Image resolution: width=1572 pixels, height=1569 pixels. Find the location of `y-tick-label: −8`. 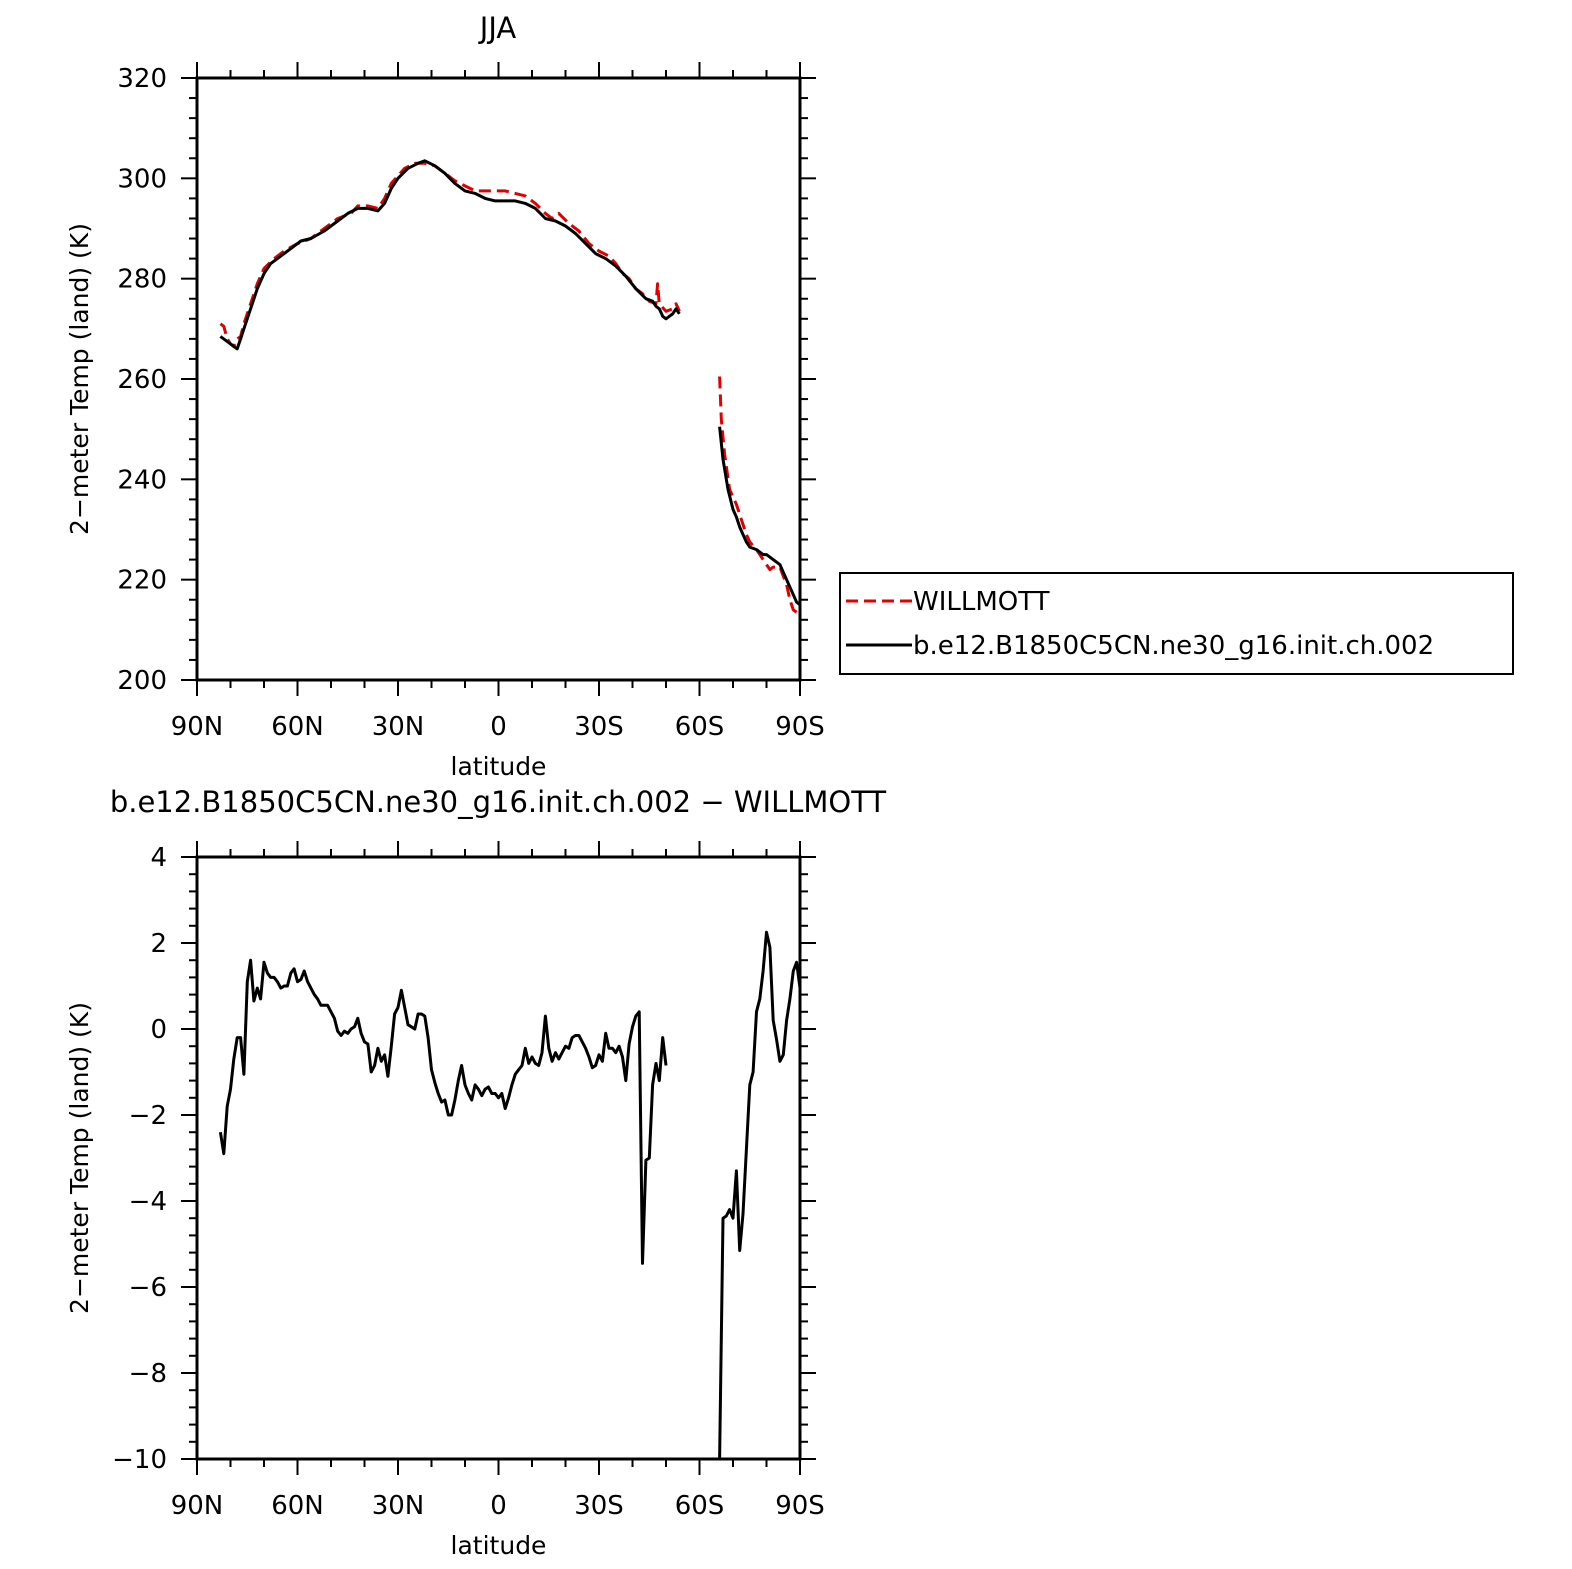

y-tick-label: −8 is located at coordinates (148, 1374).